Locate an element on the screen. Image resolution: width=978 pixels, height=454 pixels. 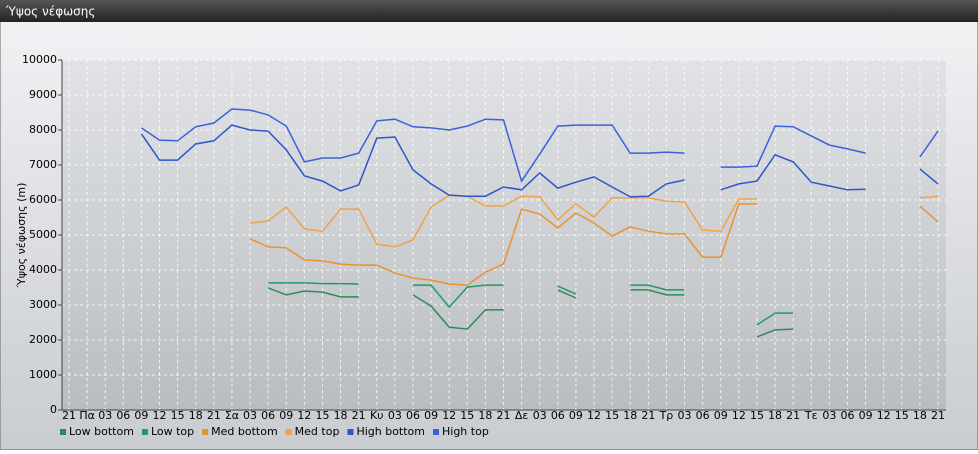
y-axis-label: Ύψος νέφωσης (m) is located at coordinates (21, 236).